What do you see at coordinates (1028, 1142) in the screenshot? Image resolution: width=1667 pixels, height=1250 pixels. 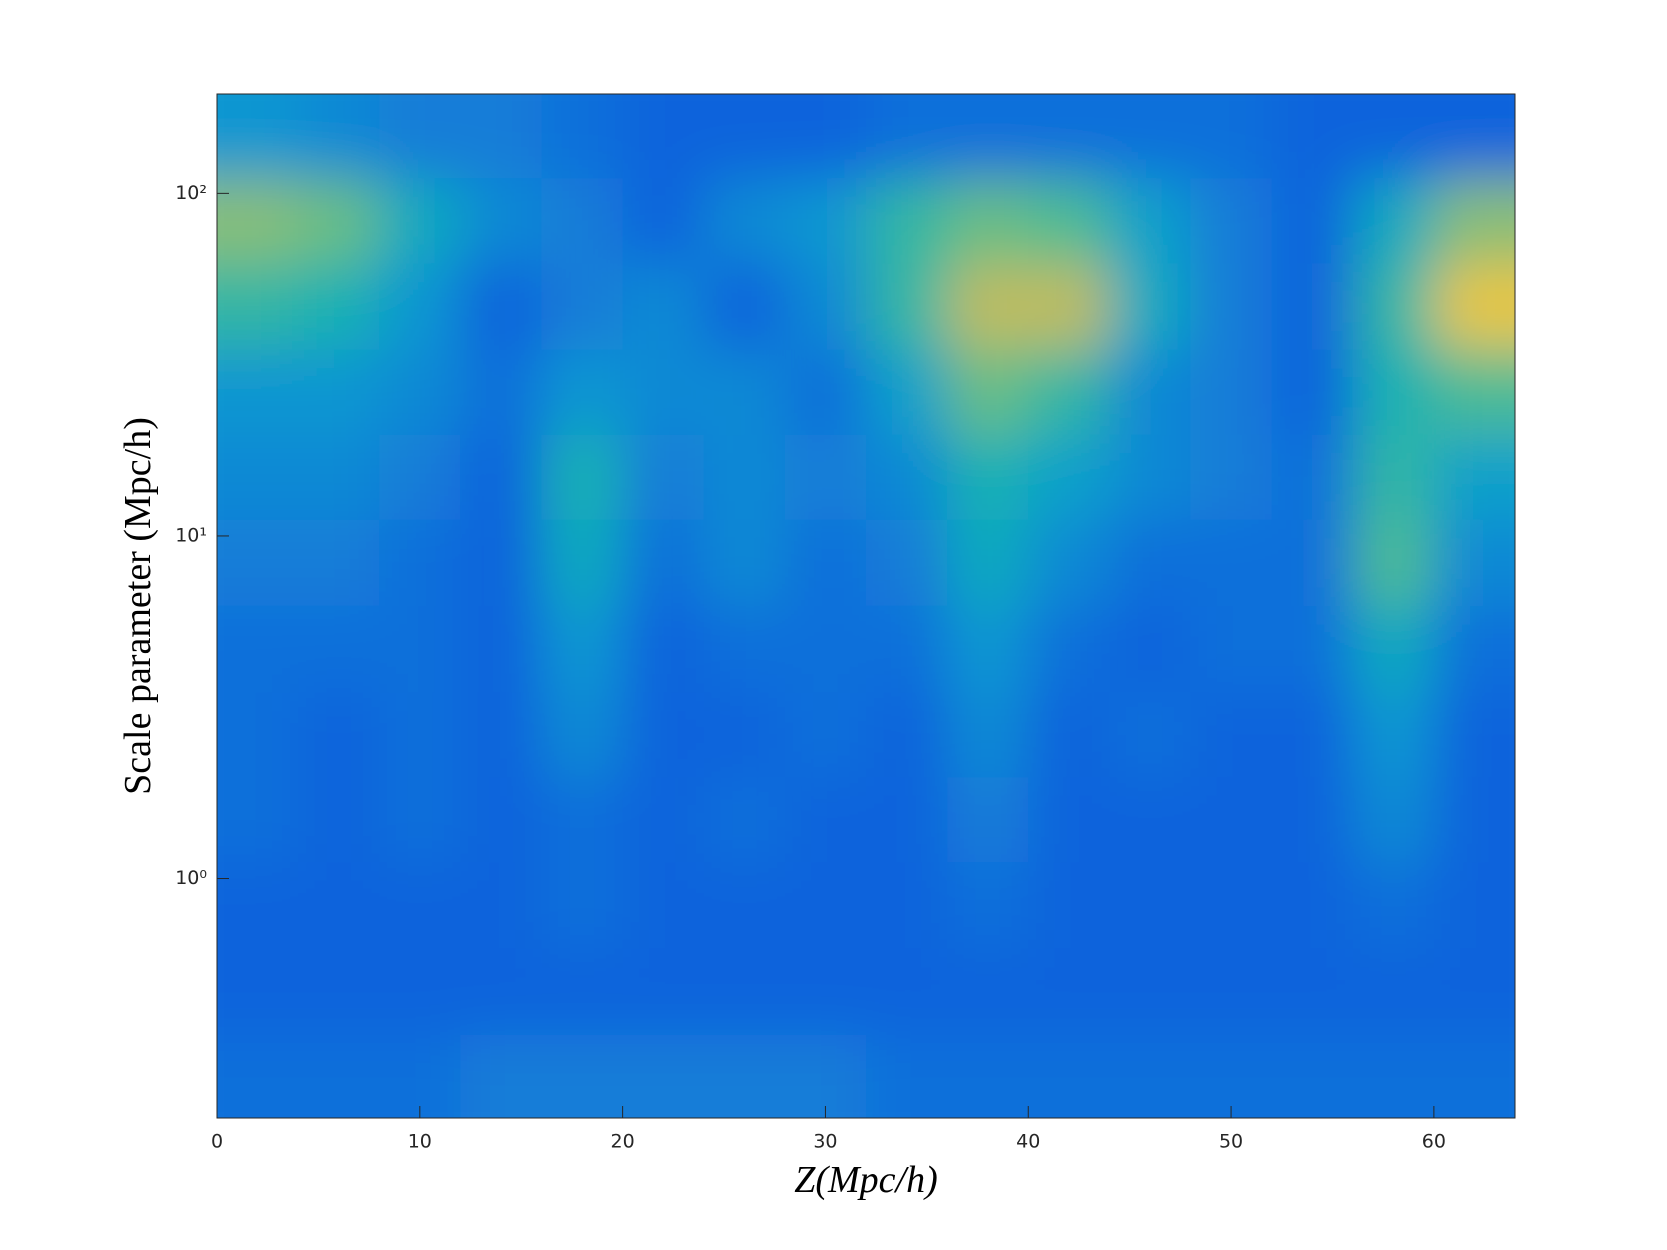 I see `x-tick-label: 40` at bounding box center [1028, 1142].